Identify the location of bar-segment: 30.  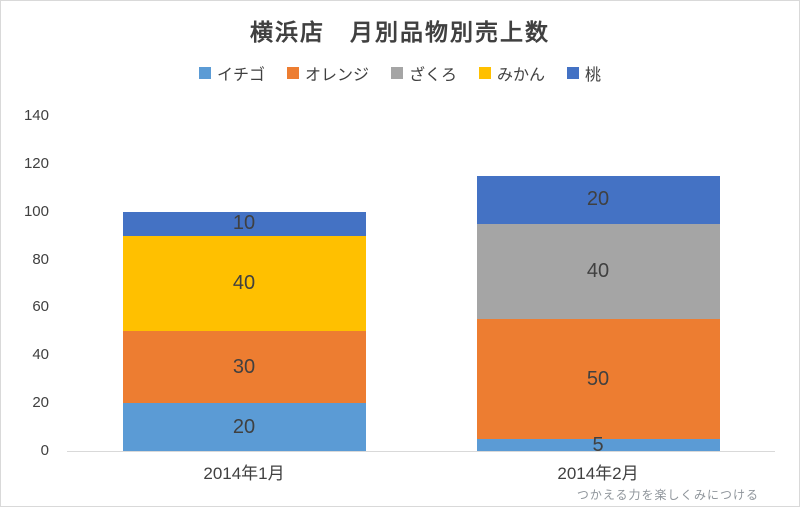
(244, 367).